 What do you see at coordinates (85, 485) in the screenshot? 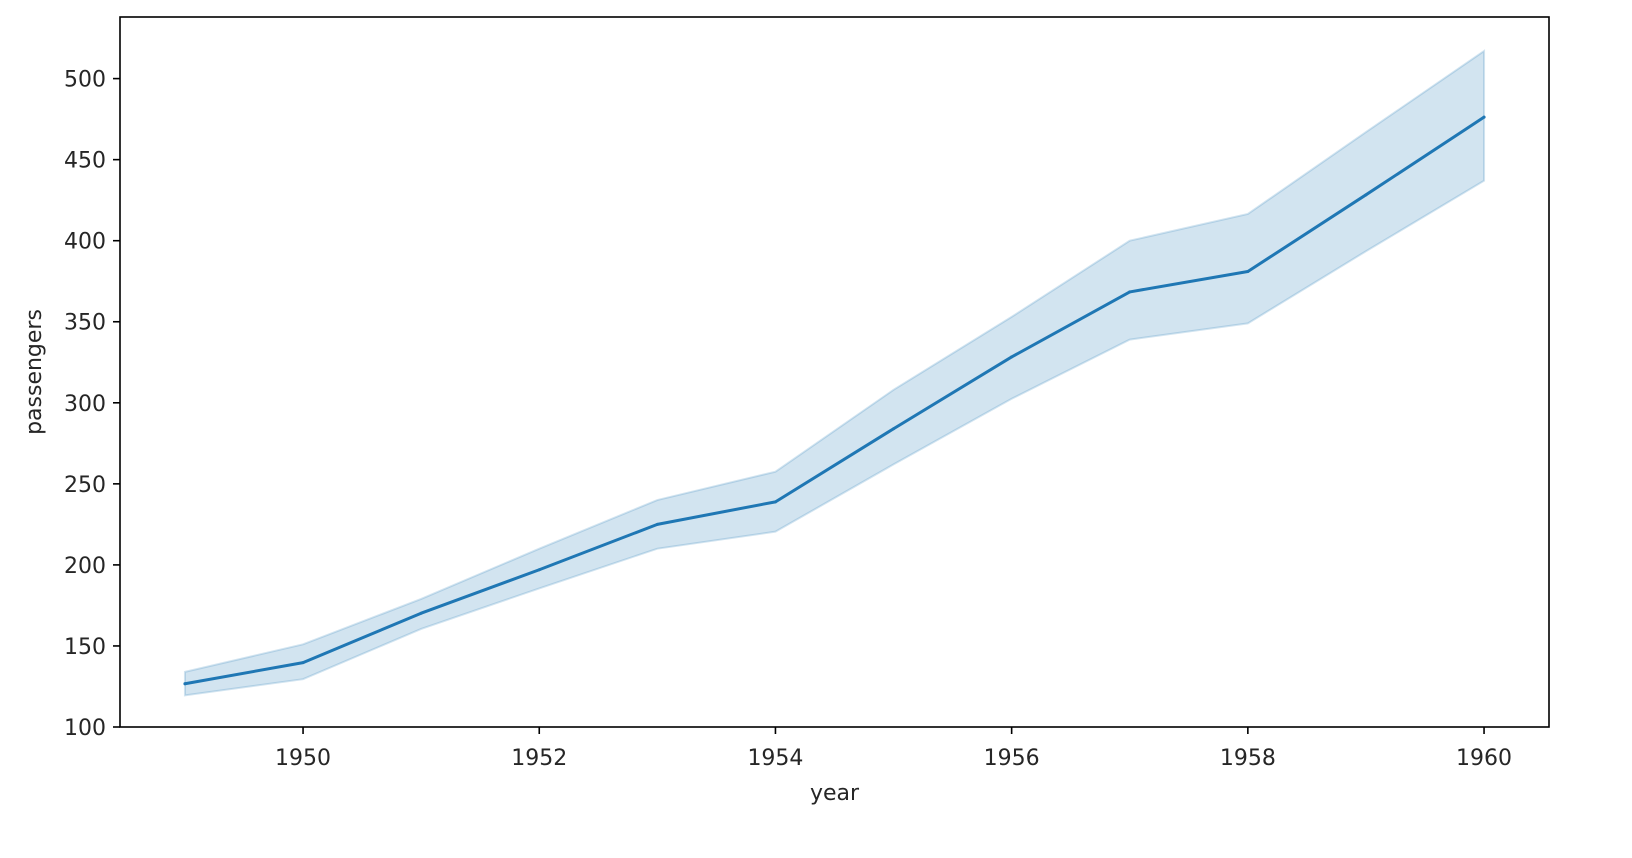
I see `y-tick-label: 250` at bounding box center [85, 485].